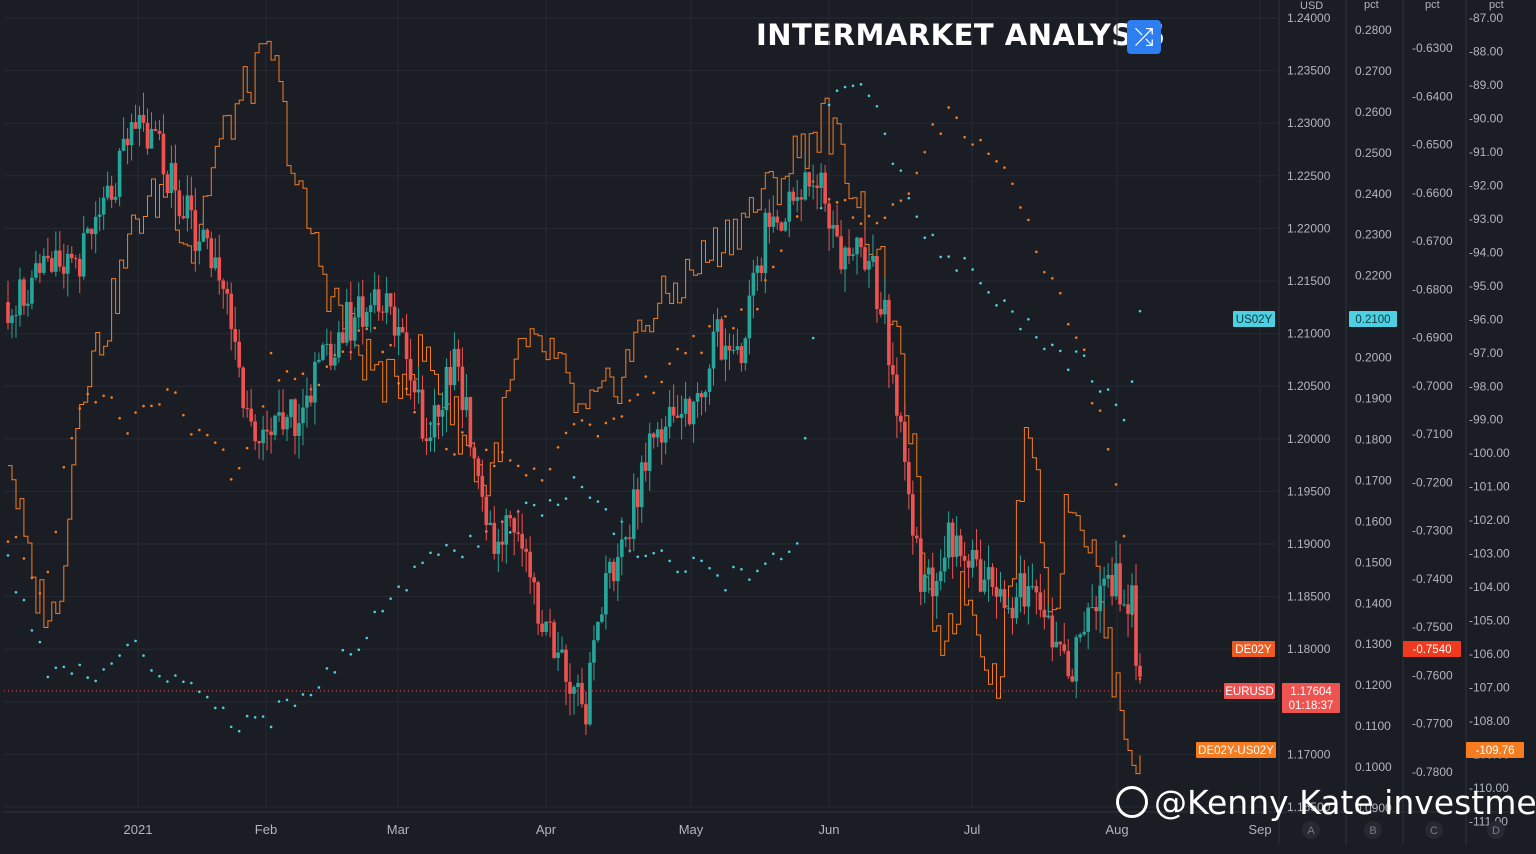 Image resolution: width=1536 pixels, height=854 pixels. I want to click on b-tick-label: 0.1900, so click(1373, 399).